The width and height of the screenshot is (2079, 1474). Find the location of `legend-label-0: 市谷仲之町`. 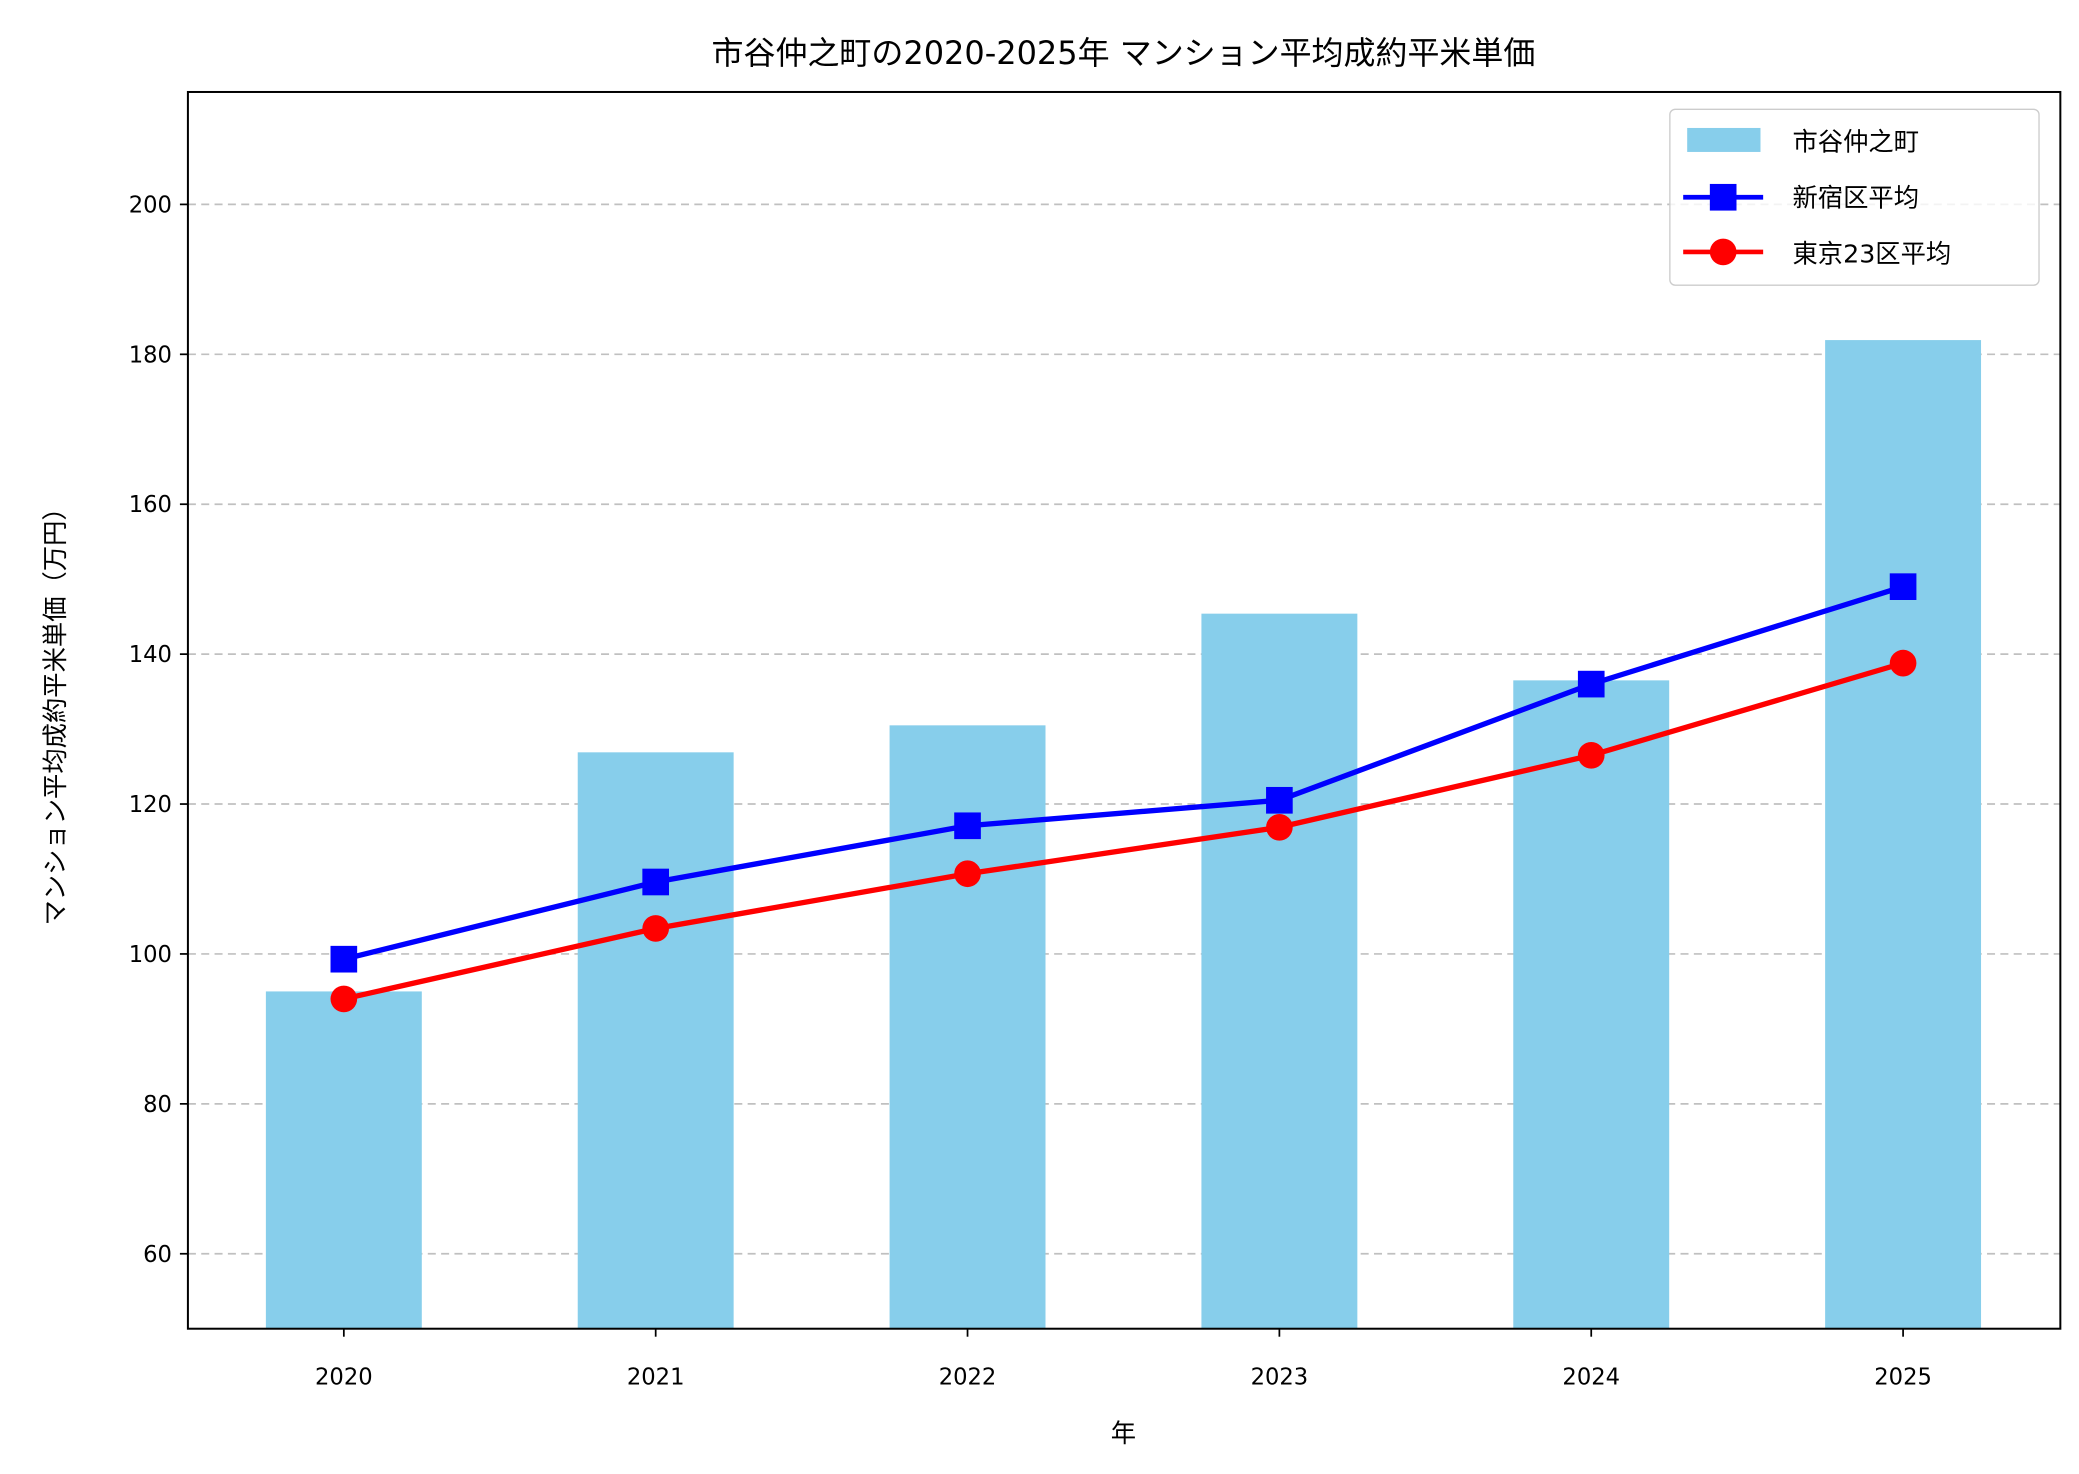

legend-label-0: 市谷仲之町 is located at coordinates (1855, 142).